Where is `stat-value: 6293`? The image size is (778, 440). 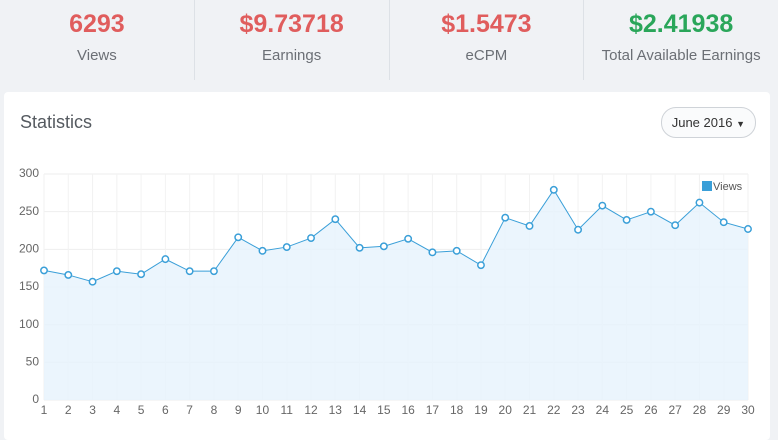
stat-value: 6293 is located at coordinates (97, 24).